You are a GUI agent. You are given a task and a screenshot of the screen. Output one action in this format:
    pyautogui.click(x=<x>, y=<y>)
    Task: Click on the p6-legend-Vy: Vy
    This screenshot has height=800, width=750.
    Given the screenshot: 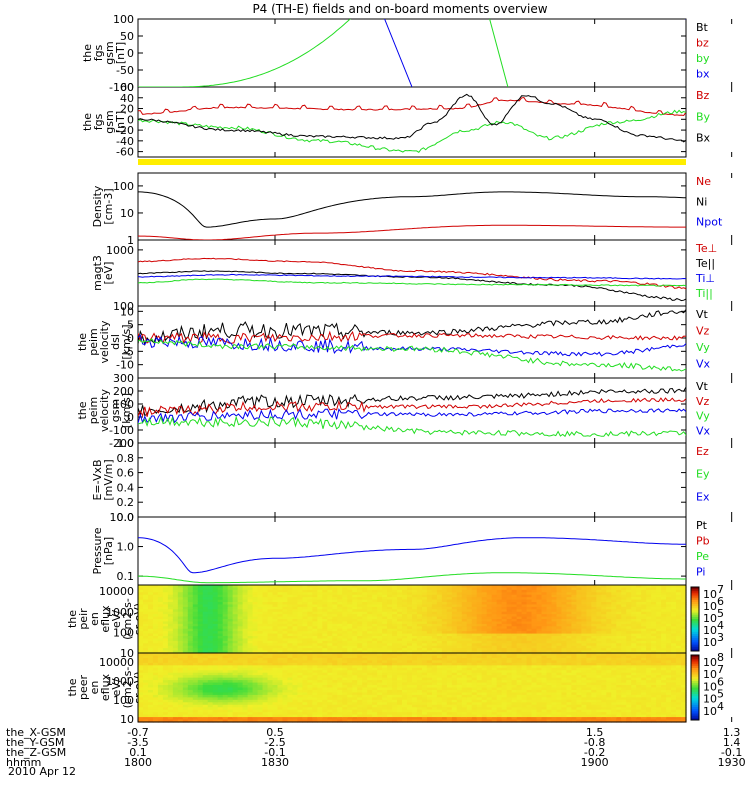 What is the action you would take?
    pyautogui.click(x=703, y=416)
    